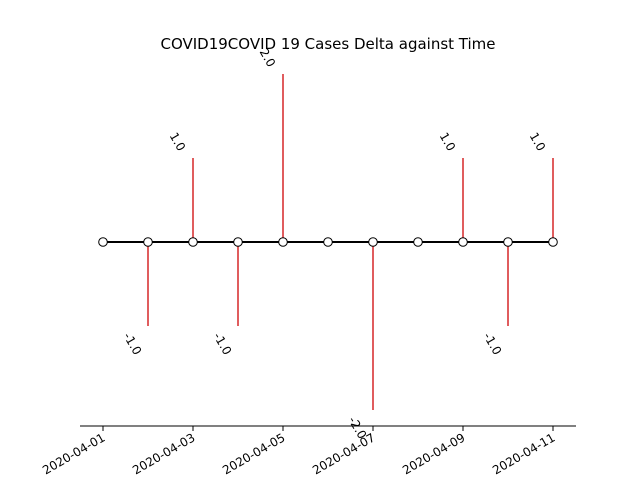  What do you see at coordinates (178, 142) in the screenshot?
I see `data-label-2020-04-03: 1.0` at bounding box center [178, 142].